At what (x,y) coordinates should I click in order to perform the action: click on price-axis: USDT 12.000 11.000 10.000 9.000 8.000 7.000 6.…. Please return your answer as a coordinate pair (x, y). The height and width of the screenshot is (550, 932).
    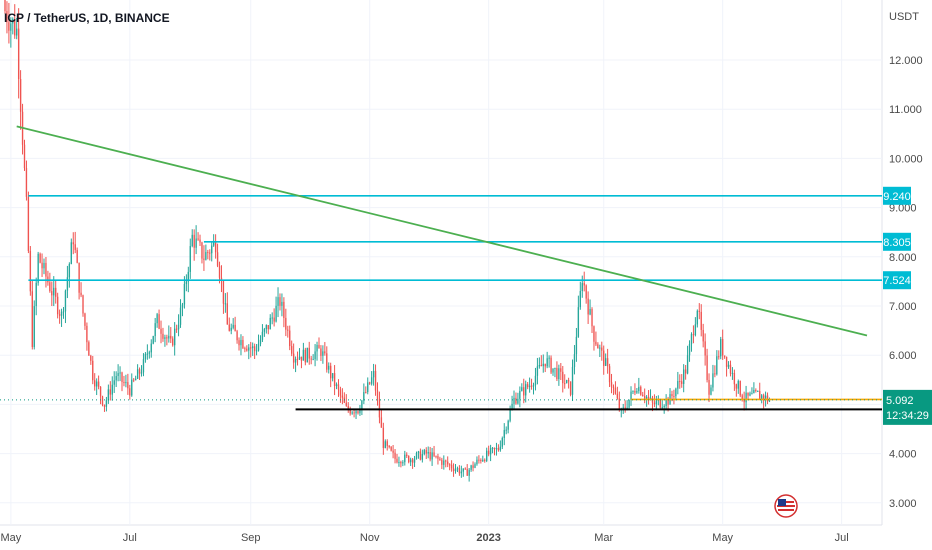
    Looking at the image, I should click on (906, 260).